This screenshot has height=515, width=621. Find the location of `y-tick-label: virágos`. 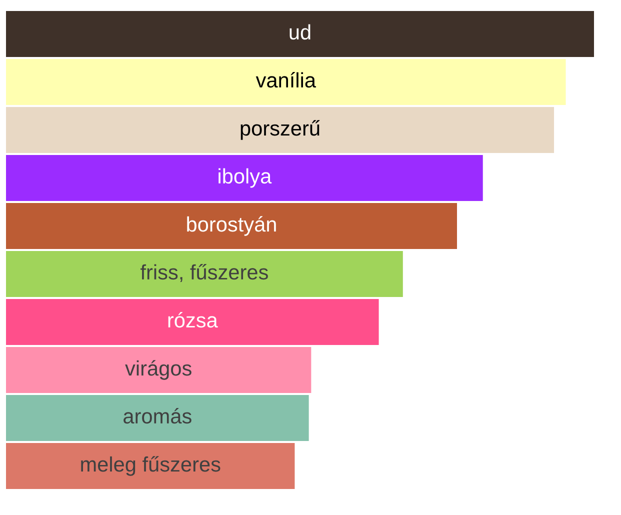

y-tick-label: virágos is located at coordinates (158, 370).